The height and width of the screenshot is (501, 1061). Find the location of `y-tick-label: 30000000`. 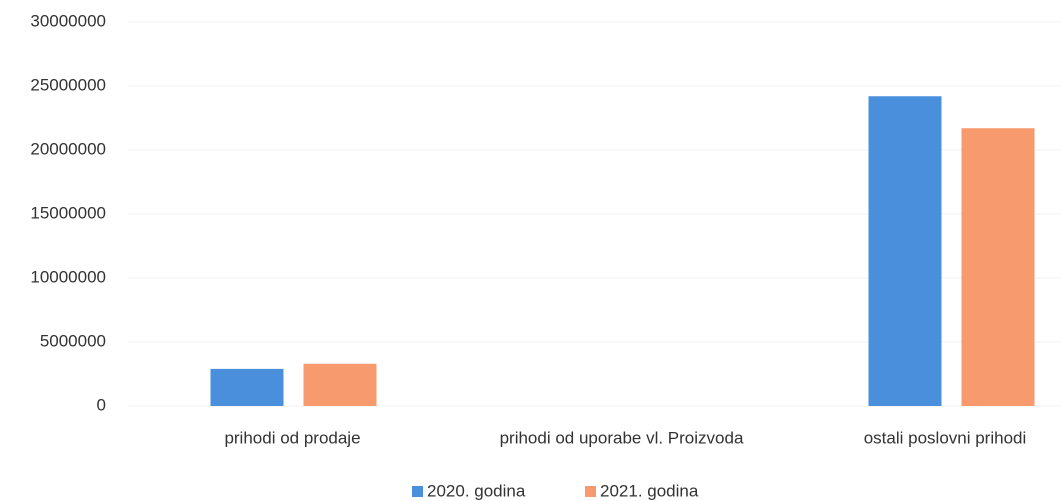

y-tick-label: 30000000 is located at coordinates (68, 20).